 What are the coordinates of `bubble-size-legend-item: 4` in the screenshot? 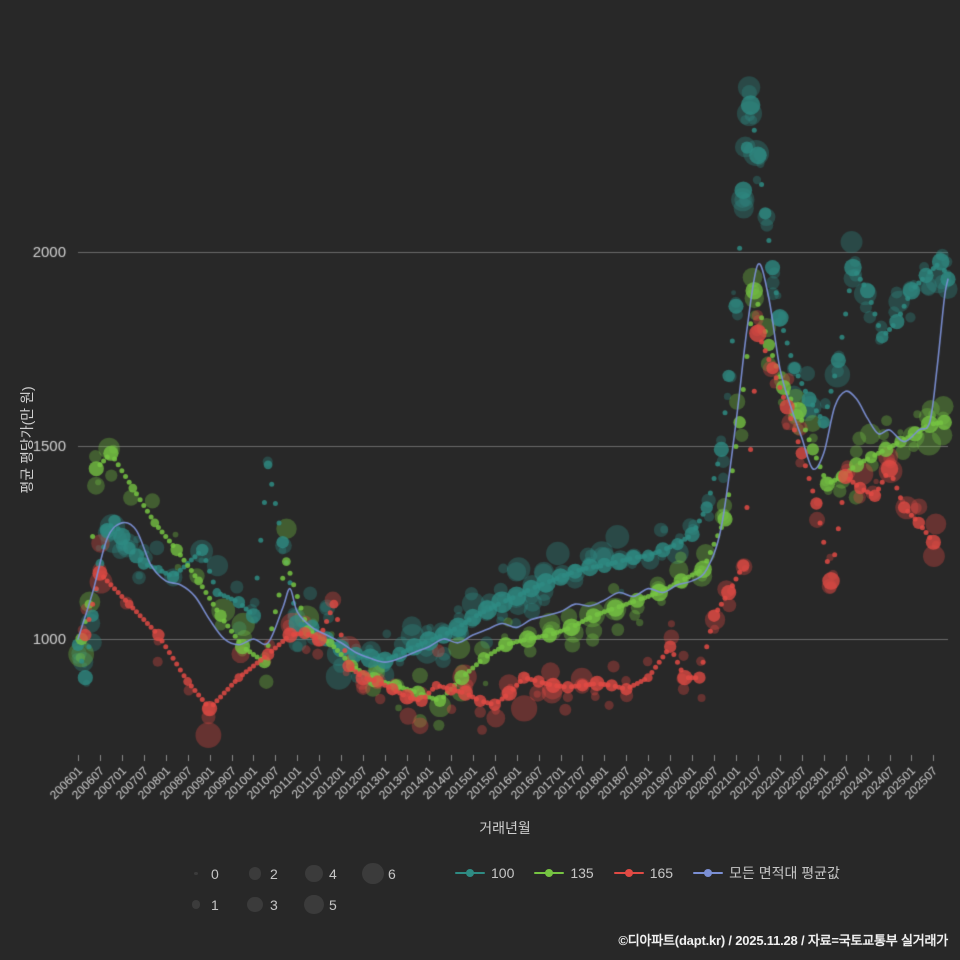 It's located at (330, 873).